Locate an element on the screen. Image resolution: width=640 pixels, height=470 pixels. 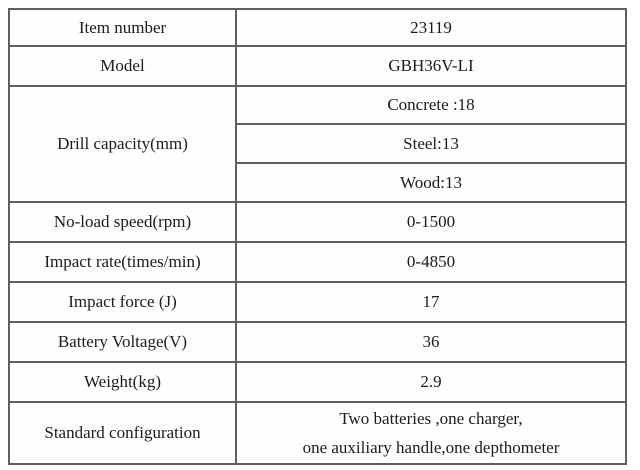
row-model: Model GBH36V-LI is located at coordinates (317, 66).